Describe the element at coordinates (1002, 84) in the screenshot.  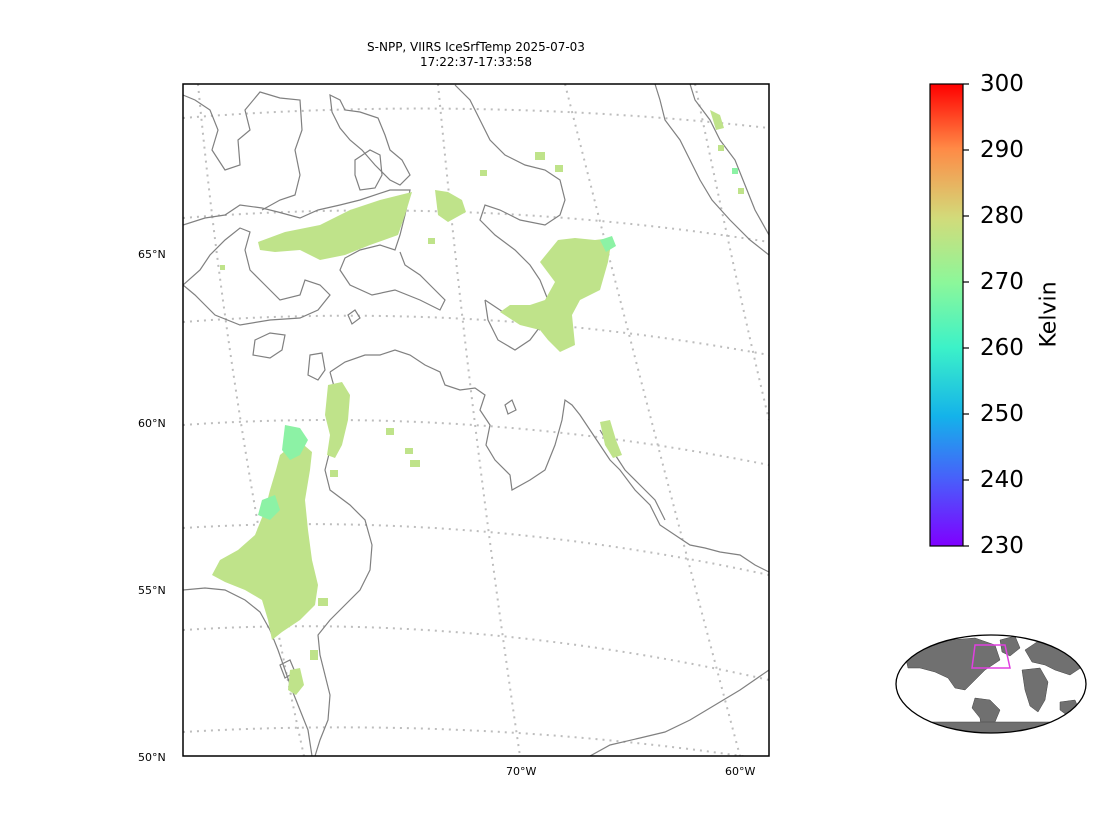
I see `colorbar-tick-label: 300` at that location.